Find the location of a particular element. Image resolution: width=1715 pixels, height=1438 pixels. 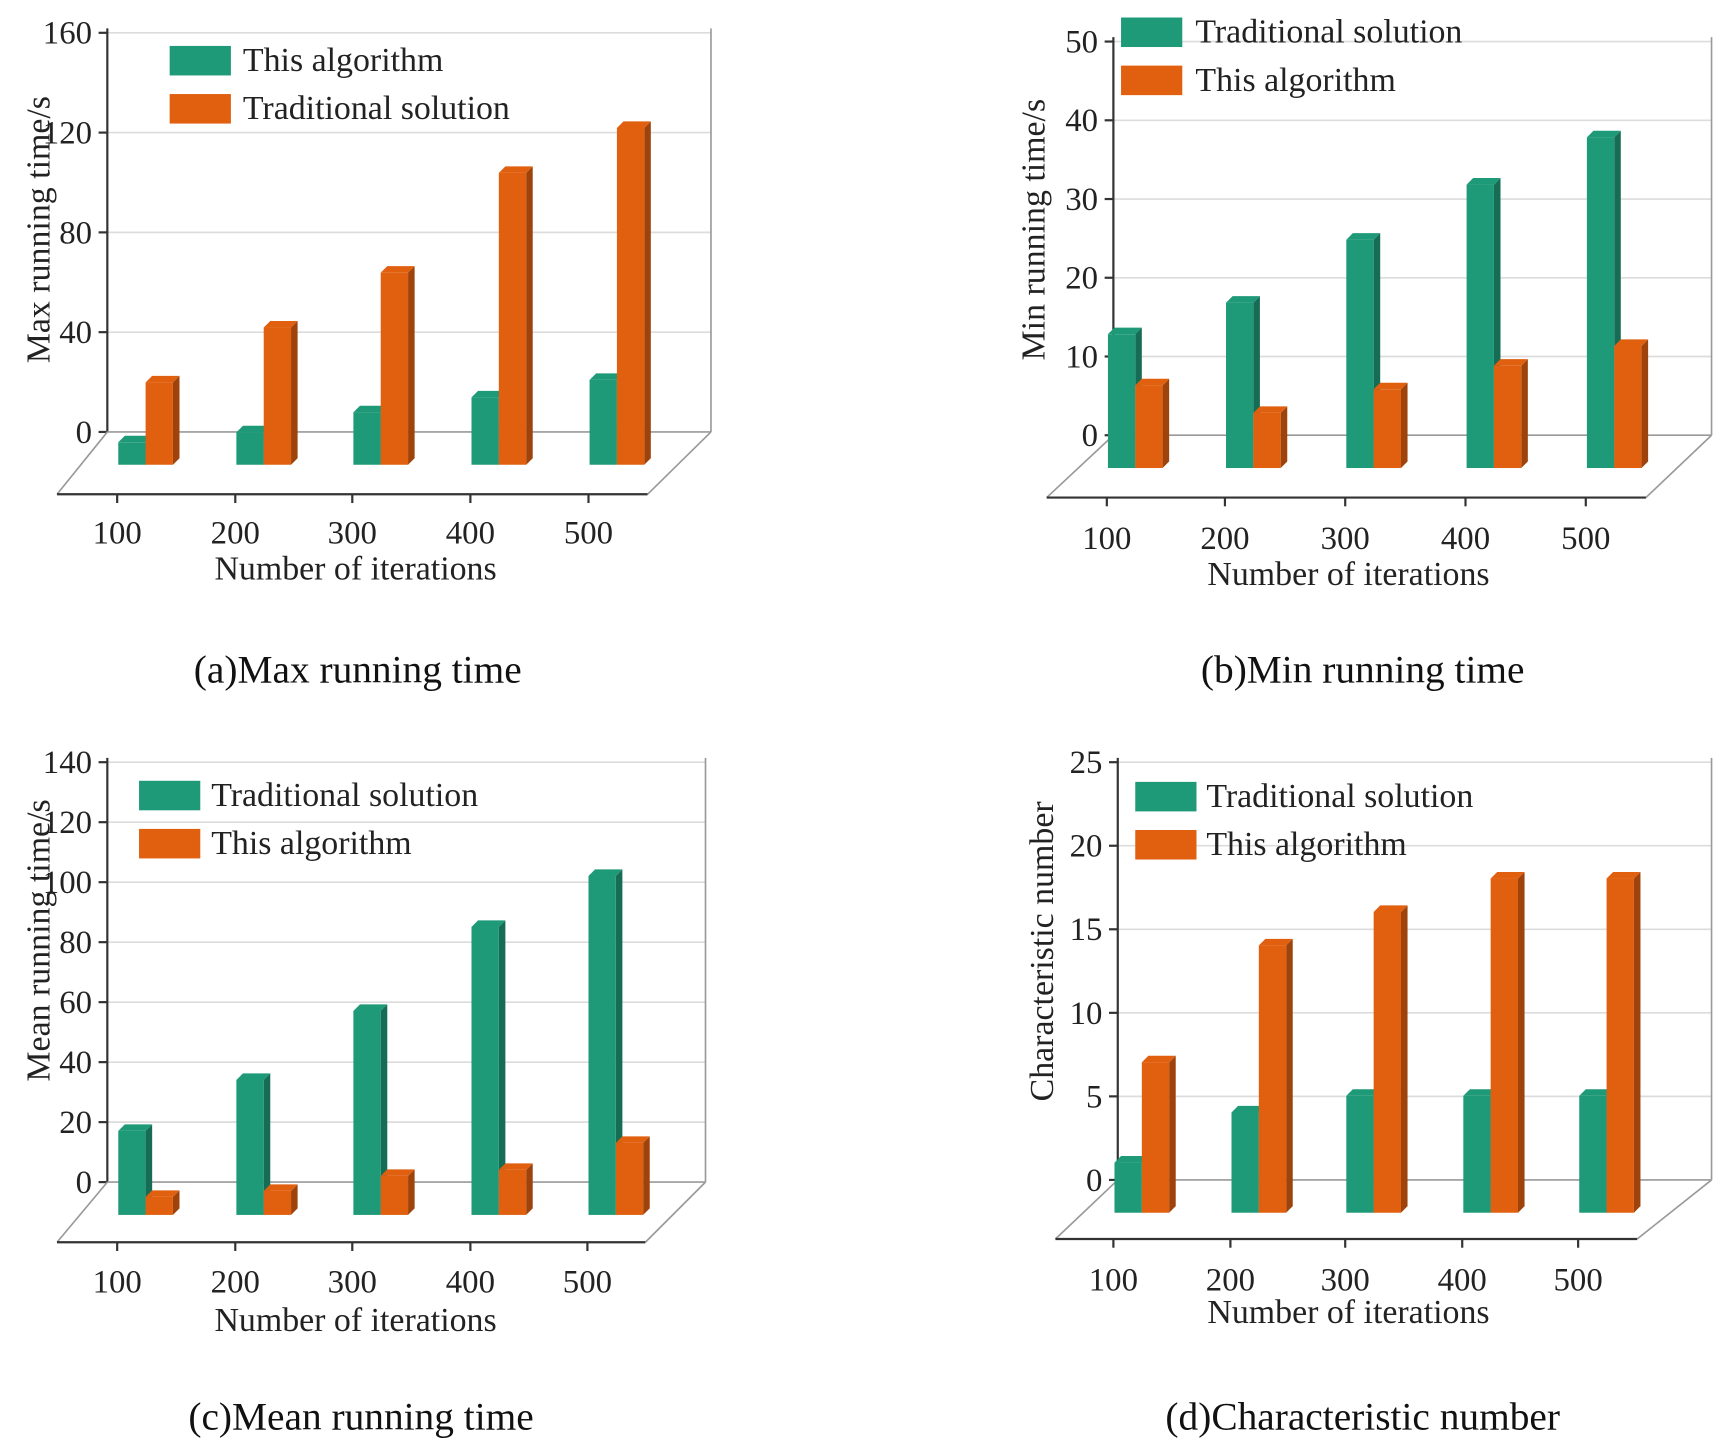

y-tick-label: 80 is located at coordinates (75, 233).